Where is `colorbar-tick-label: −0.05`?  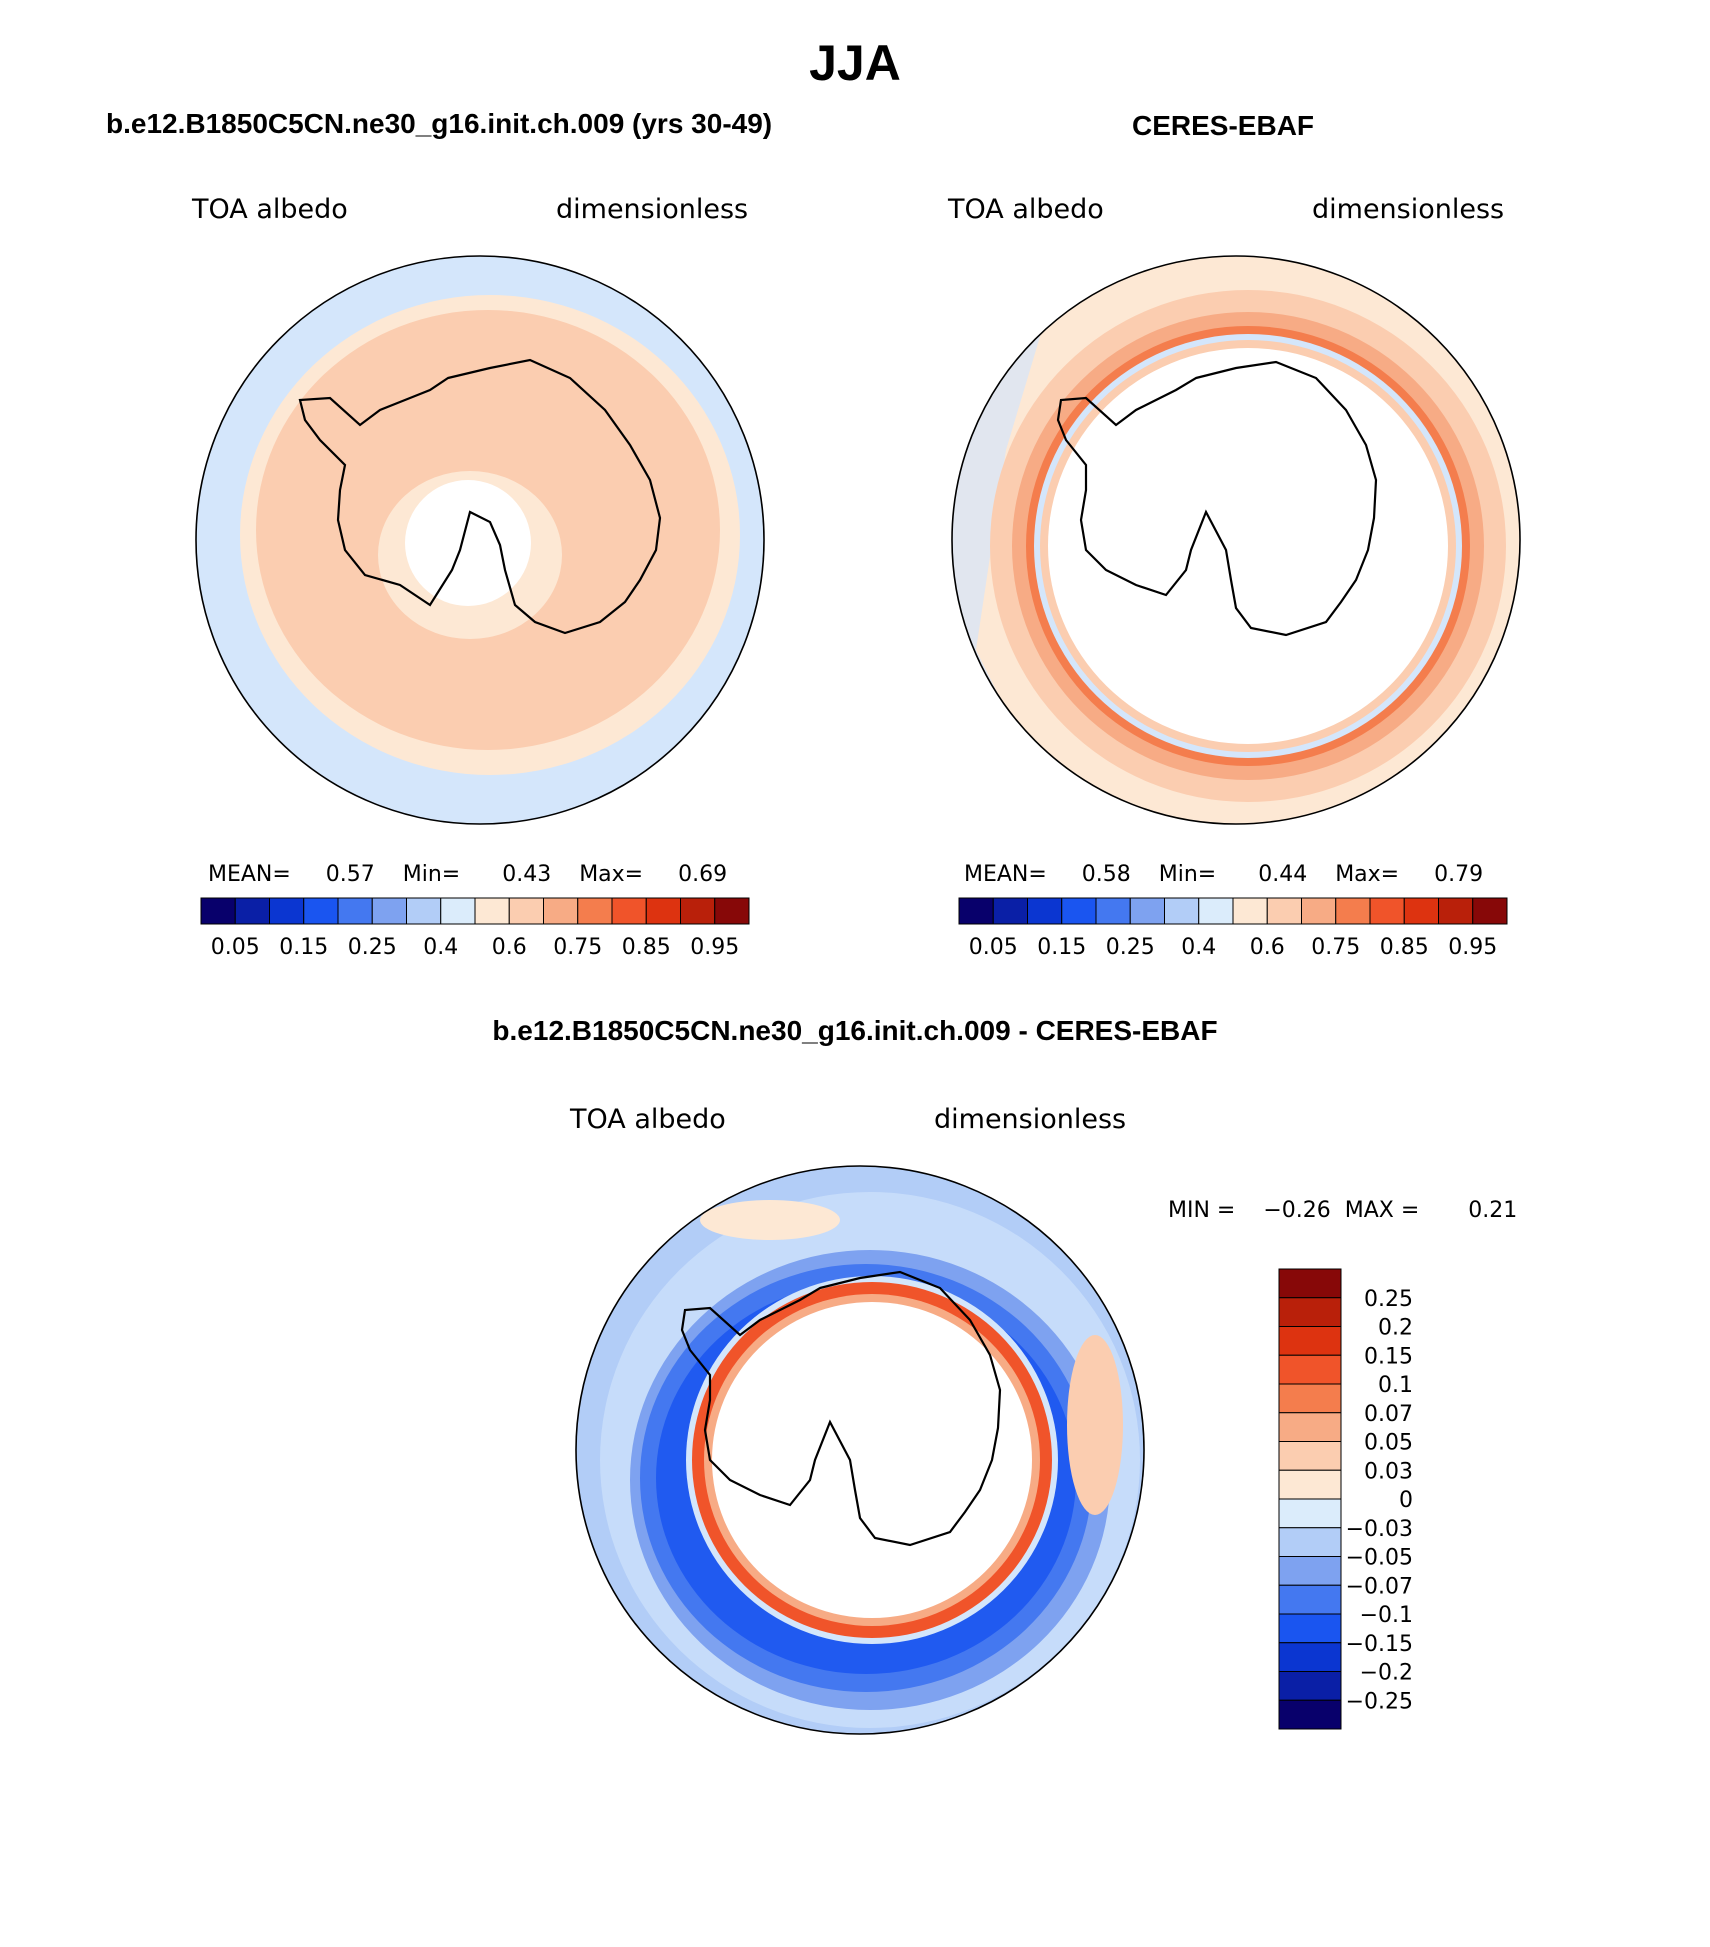
colorbar-tick-label: −0.05 is located at coordinates (1379, 1558).